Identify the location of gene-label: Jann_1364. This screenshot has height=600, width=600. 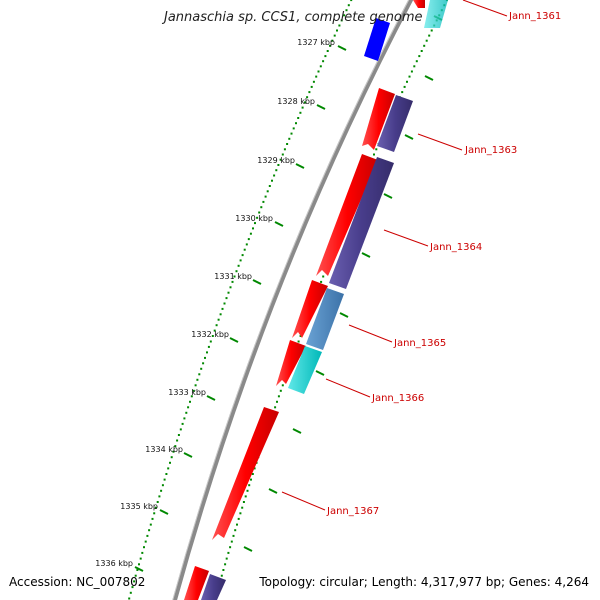
(455, 247).